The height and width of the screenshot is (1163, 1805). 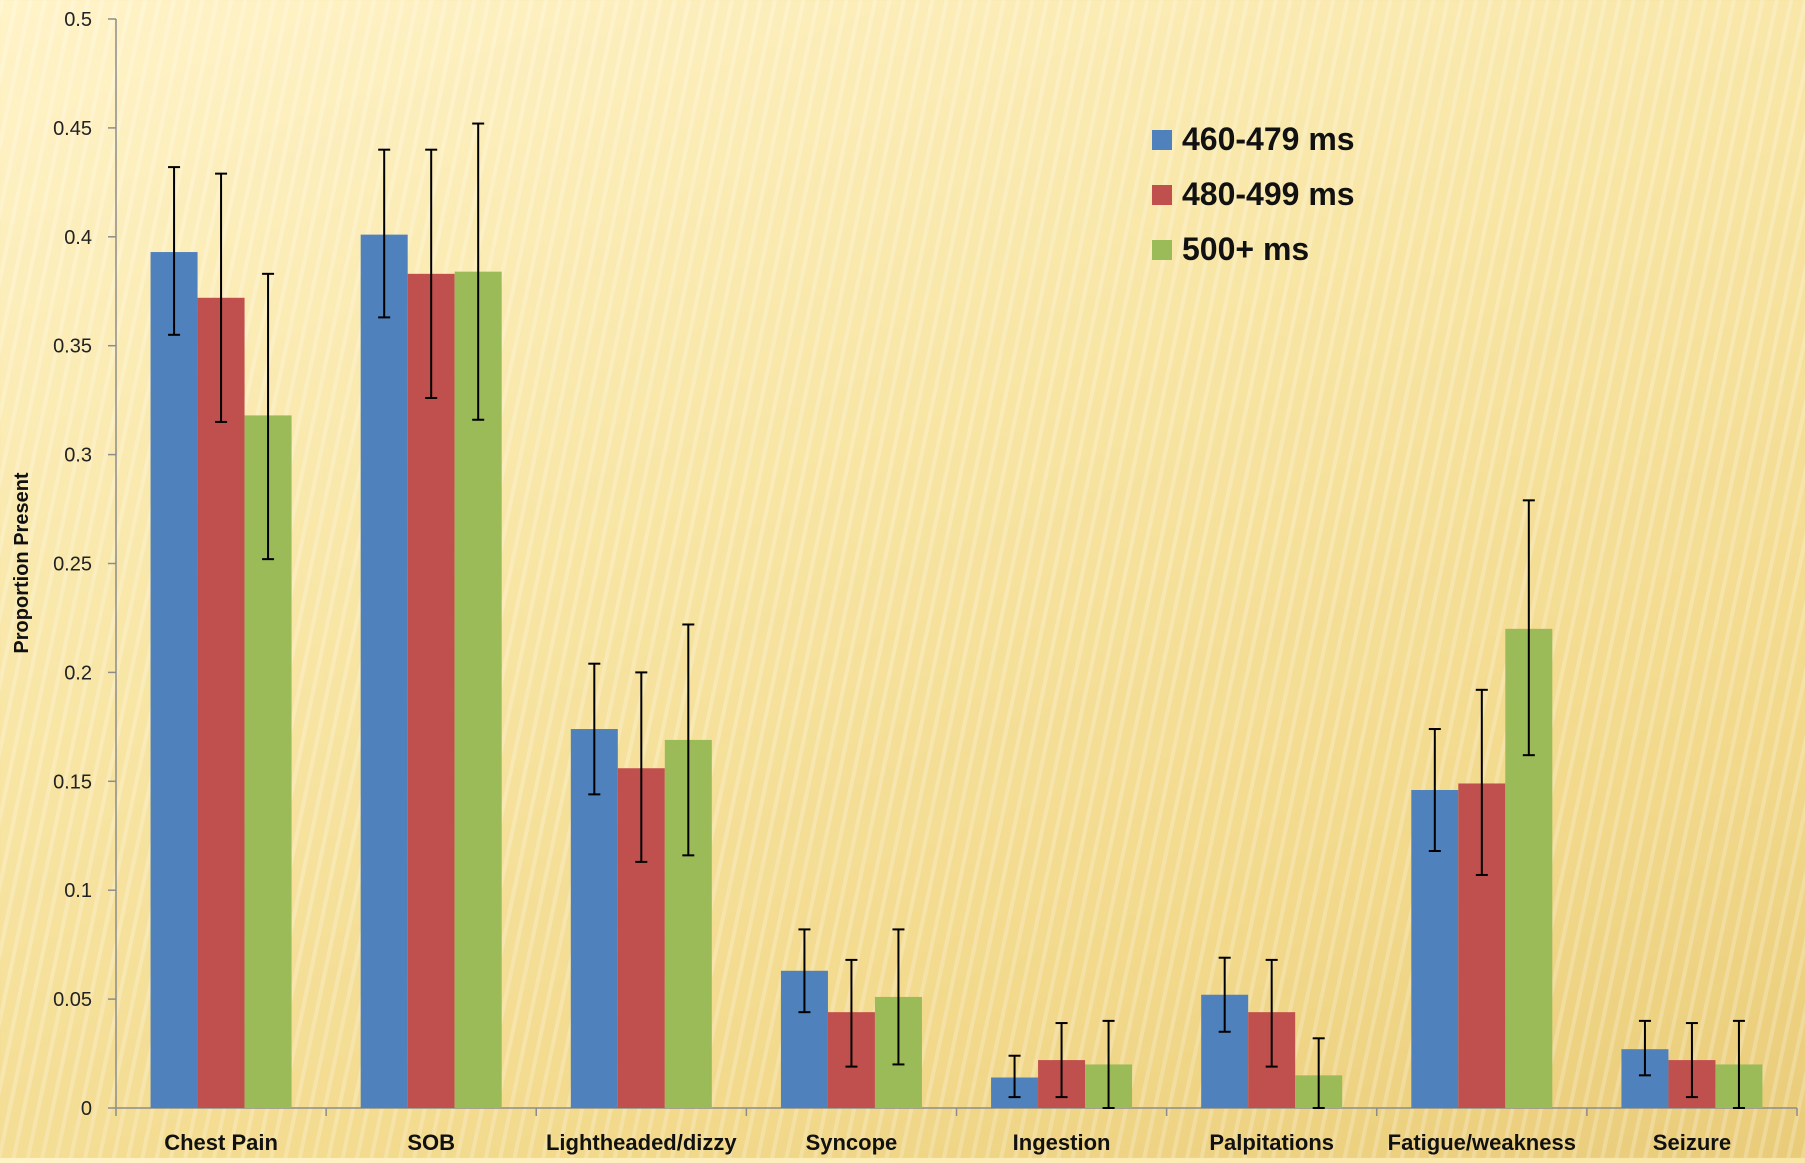 I want to click on y-tick-label: 0, so click(x=86, y=1109).